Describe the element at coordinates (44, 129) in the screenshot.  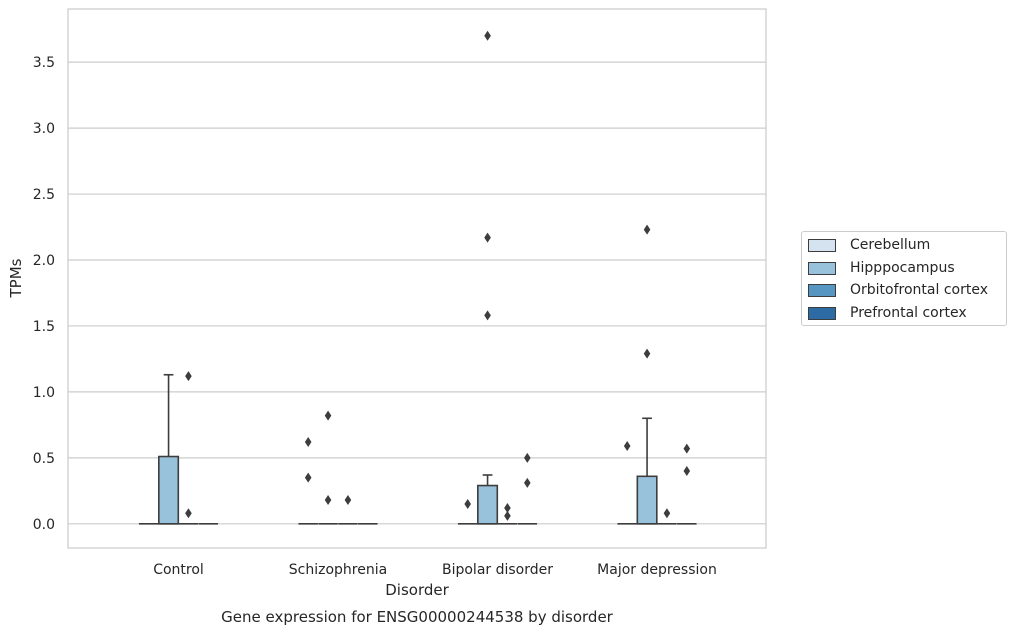
I see `y-tick-label: 3.0` at that location.